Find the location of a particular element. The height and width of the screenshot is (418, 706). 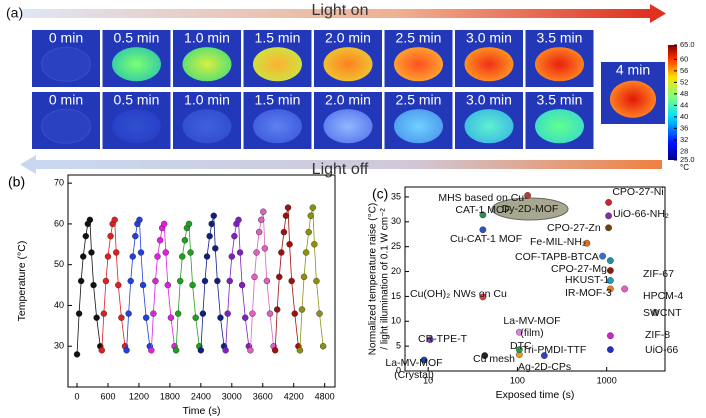

point-label: ZIF-8 is located at coordinates (658, 335).